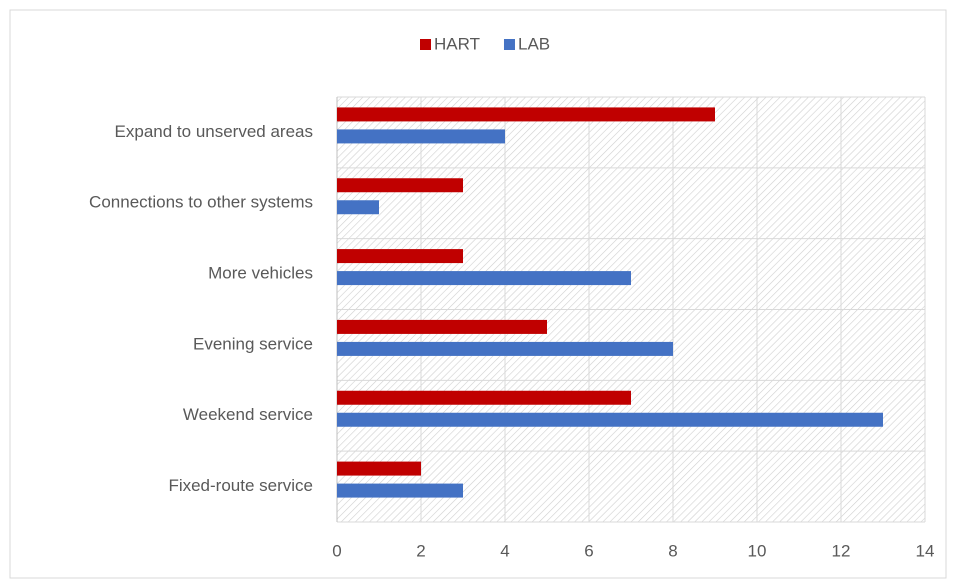 This screenshot has width=956, height=579. I want to click on x-tick-label: 10, so click(757, 550).